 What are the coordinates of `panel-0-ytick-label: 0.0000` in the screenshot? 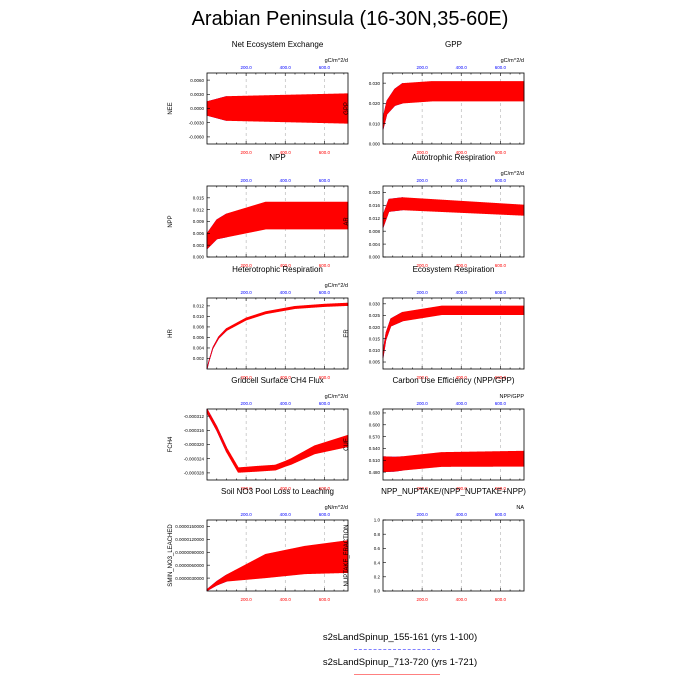 It's located at (197, 108).